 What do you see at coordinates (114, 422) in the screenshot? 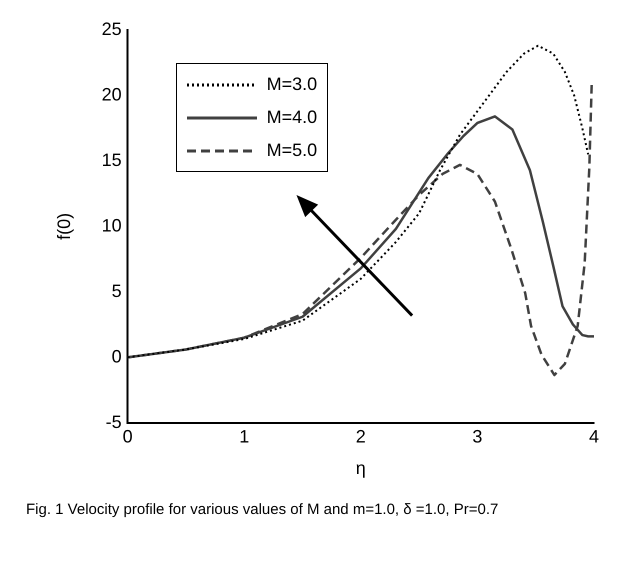
I see `y-tick-label: -5` at bounding box center [114, 422].